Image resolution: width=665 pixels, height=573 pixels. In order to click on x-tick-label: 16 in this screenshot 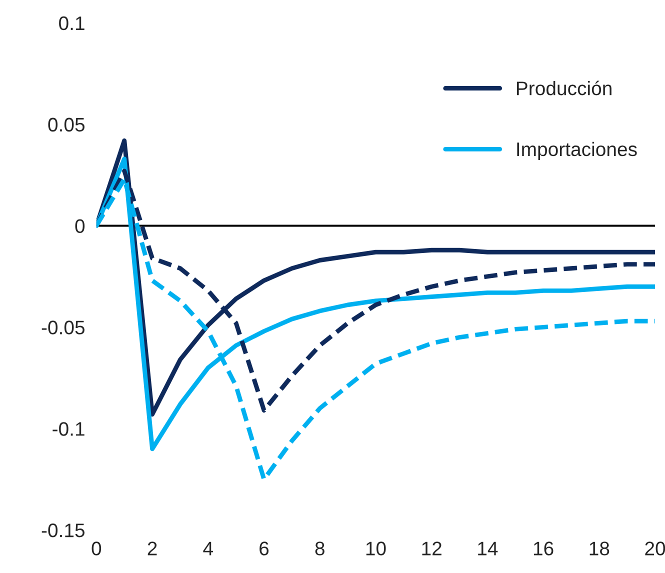, I will do `click(544, 549)`.